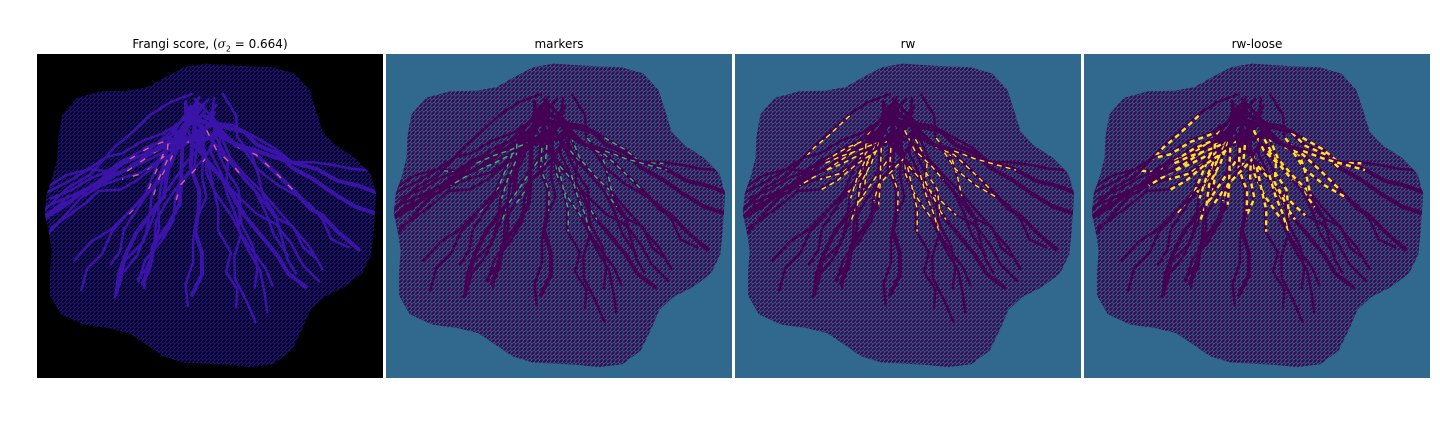 The image size is (1440, 432). What do you see at coordinates (559, 44) in the screenshot?
I see `panel-title-markers: markers` at bounding box center [559, 44].